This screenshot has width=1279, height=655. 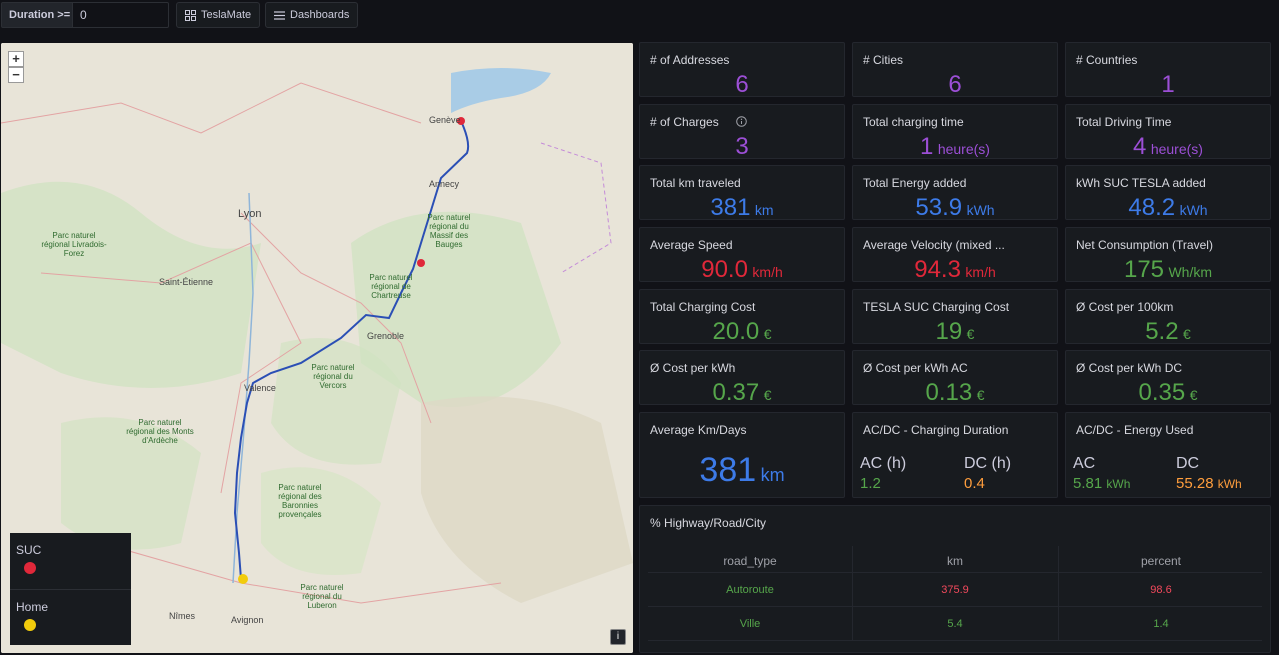 I want to click on stat-panel-energy-added: Total Energy added 53.9 kWh, so click(x=955, y=193).